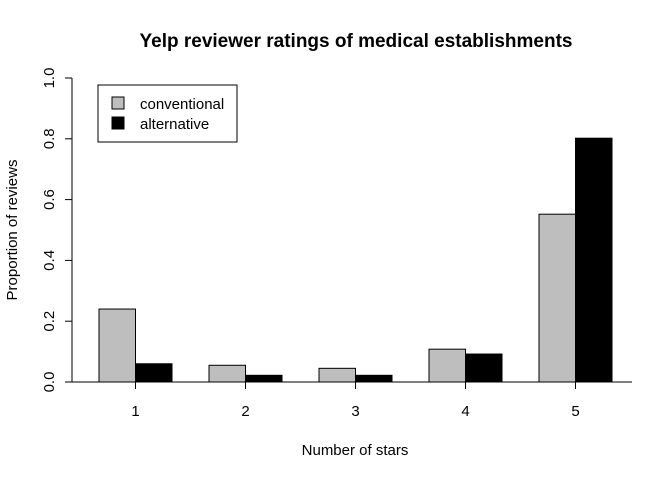 The width and height of the screenshot is (672, 480). What do you see at coordinates (49, 382) in the screenshot?
I see `y-tick-label-0.0: 0.0` at bounding box center [49, 382].